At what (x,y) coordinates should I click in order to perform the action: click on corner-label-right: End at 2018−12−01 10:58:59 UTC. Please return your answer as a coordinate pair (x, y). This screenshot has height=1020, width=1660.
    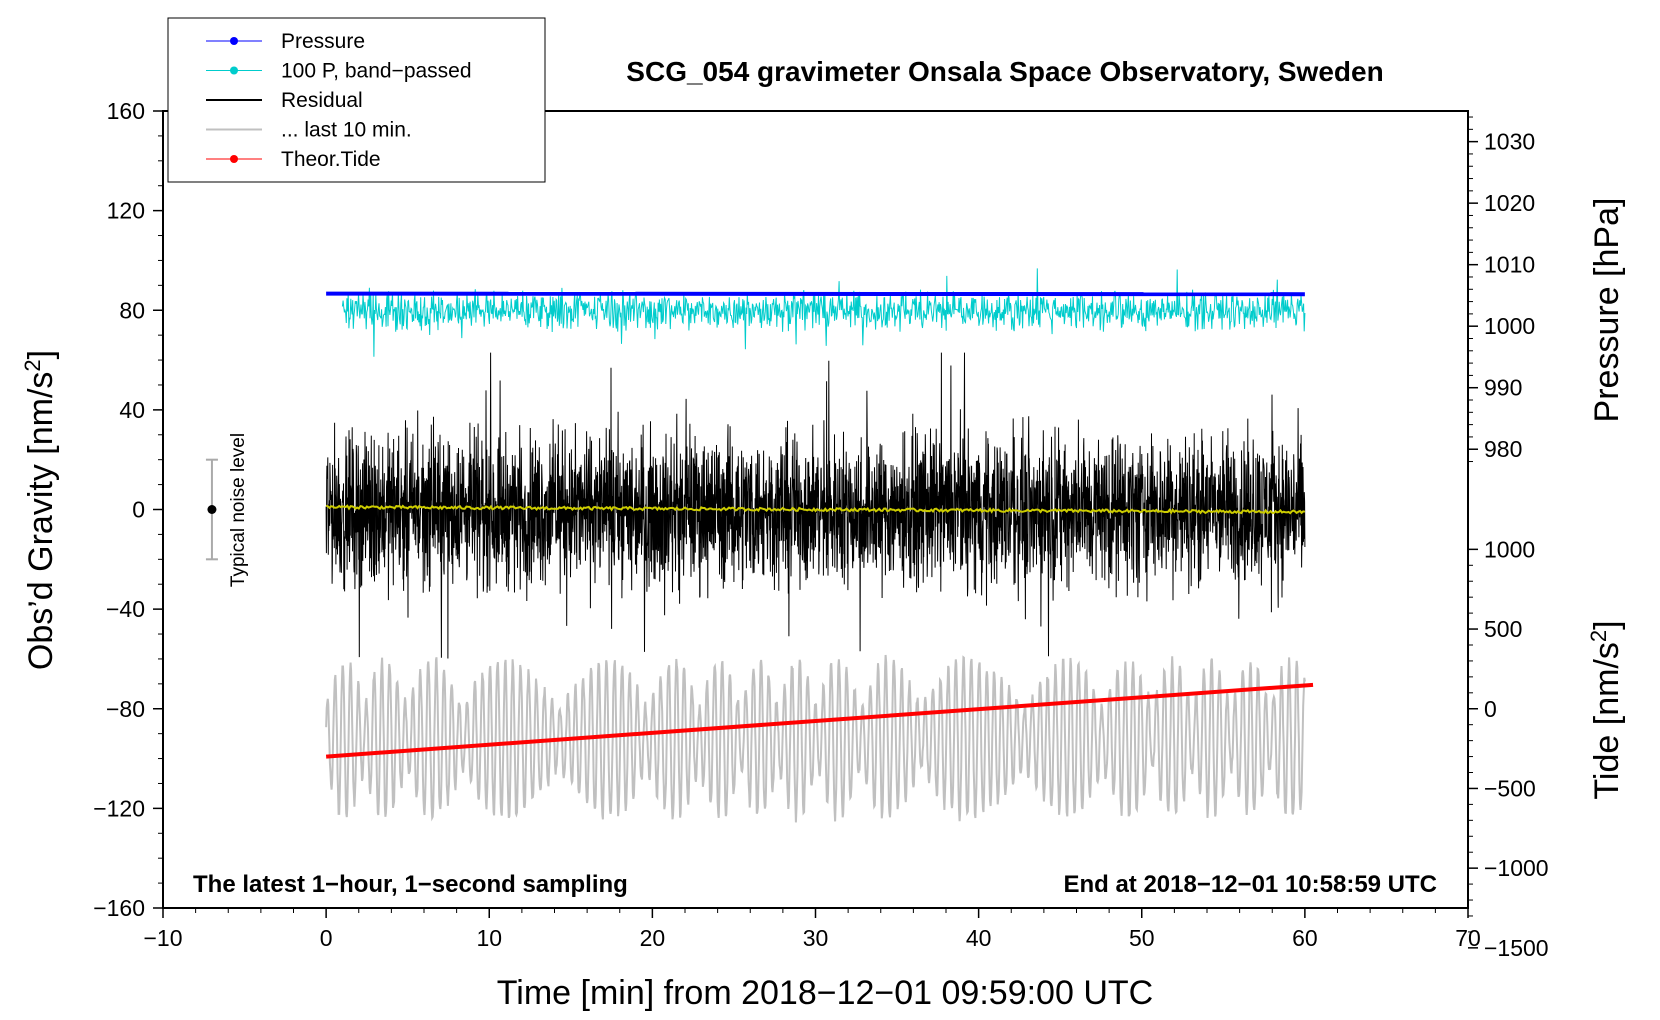
    Looking at the image, I should click on (1250, 884).